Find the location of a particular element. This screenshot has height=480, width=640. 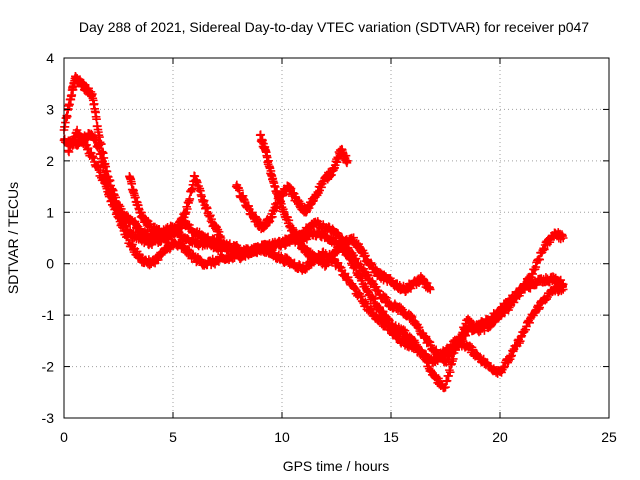

y-tick-label: 2 is located at coordinates (50, 161).